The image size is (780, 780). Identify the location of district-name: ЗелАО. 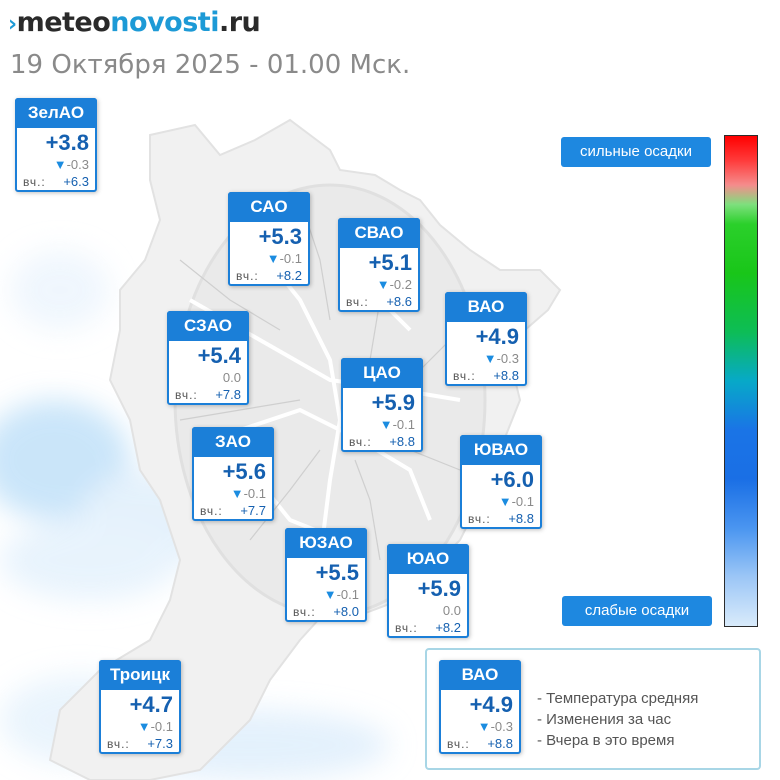
(56, 113).